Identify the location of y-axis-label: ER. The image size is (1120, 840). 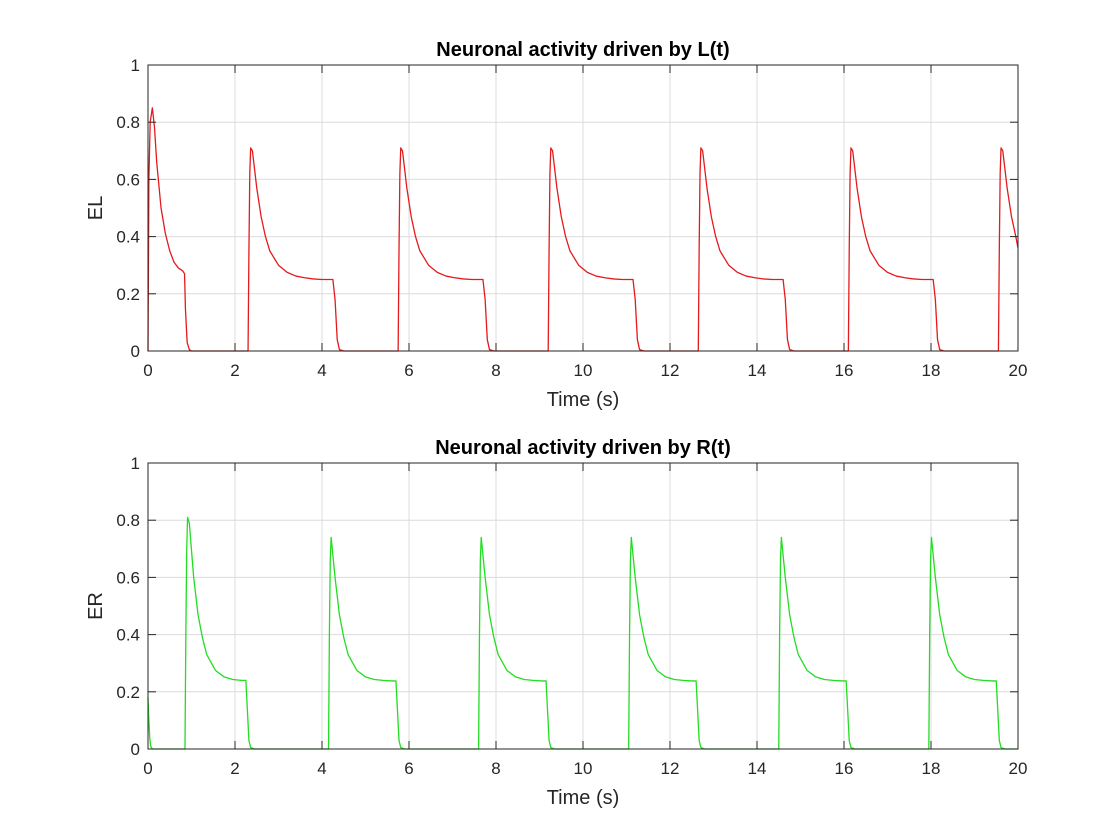
(96, 606).